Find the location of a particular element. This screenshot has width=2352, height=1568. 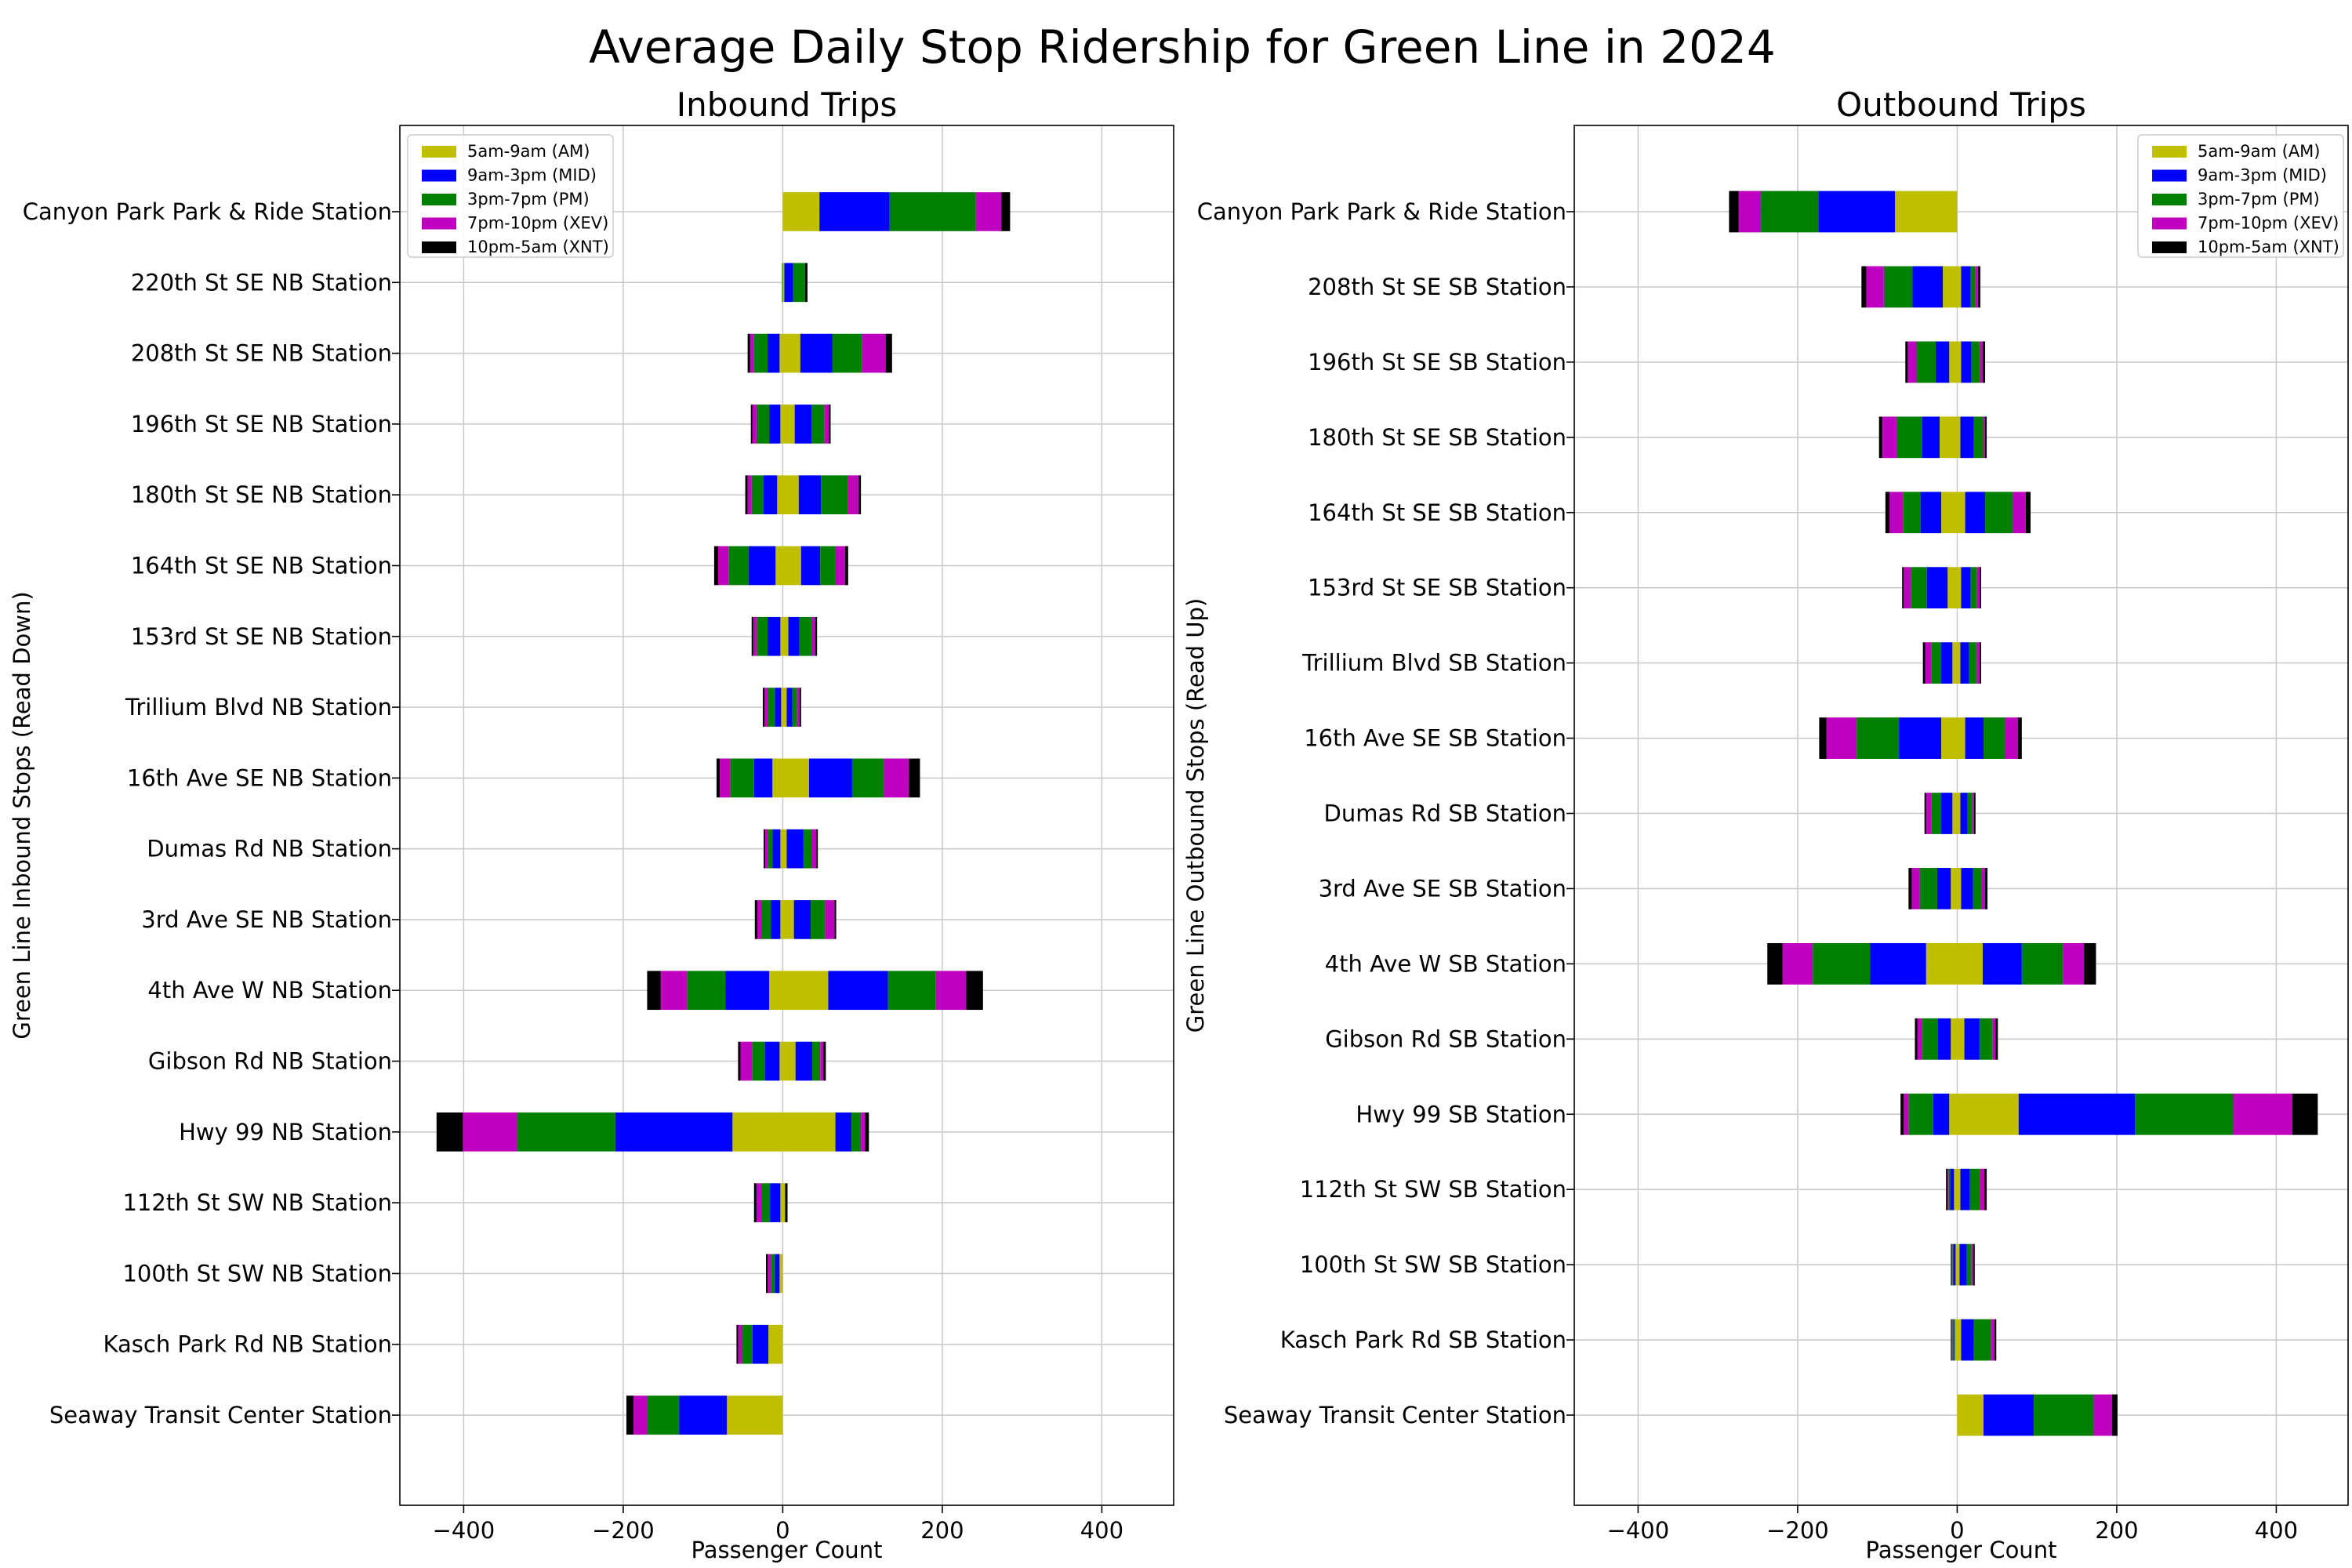

legend-label: 3pm-7pm (PM) is located at coordinates (2259, 199).